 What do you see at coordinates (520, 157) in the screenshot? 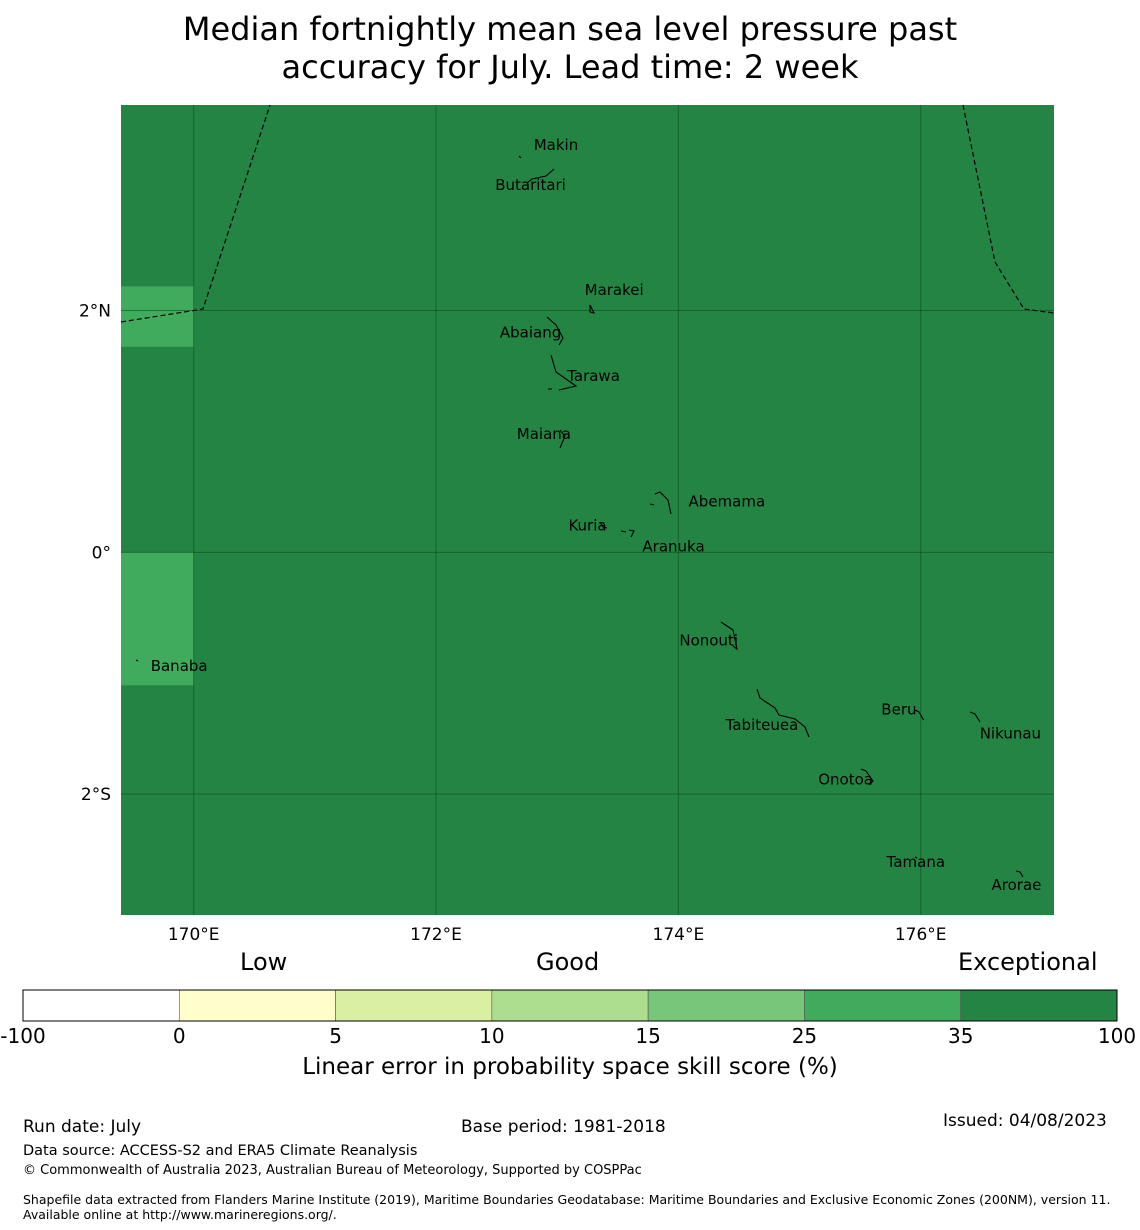
I see `island-shape-makin` at bounding box center [520, 157].